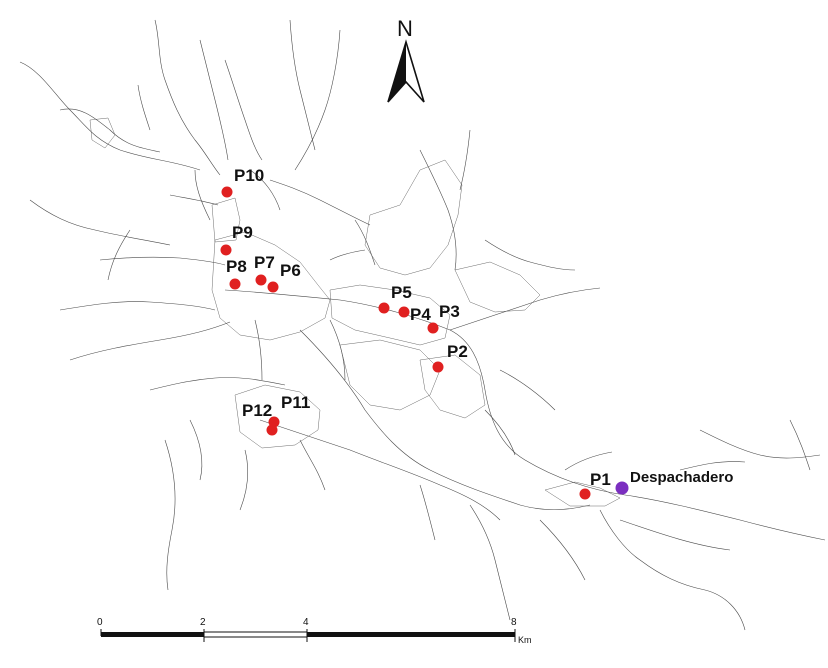  Describe the element at coordinates (449, 311) in the screenshot. I see `point-p3-label: P3` at that location.